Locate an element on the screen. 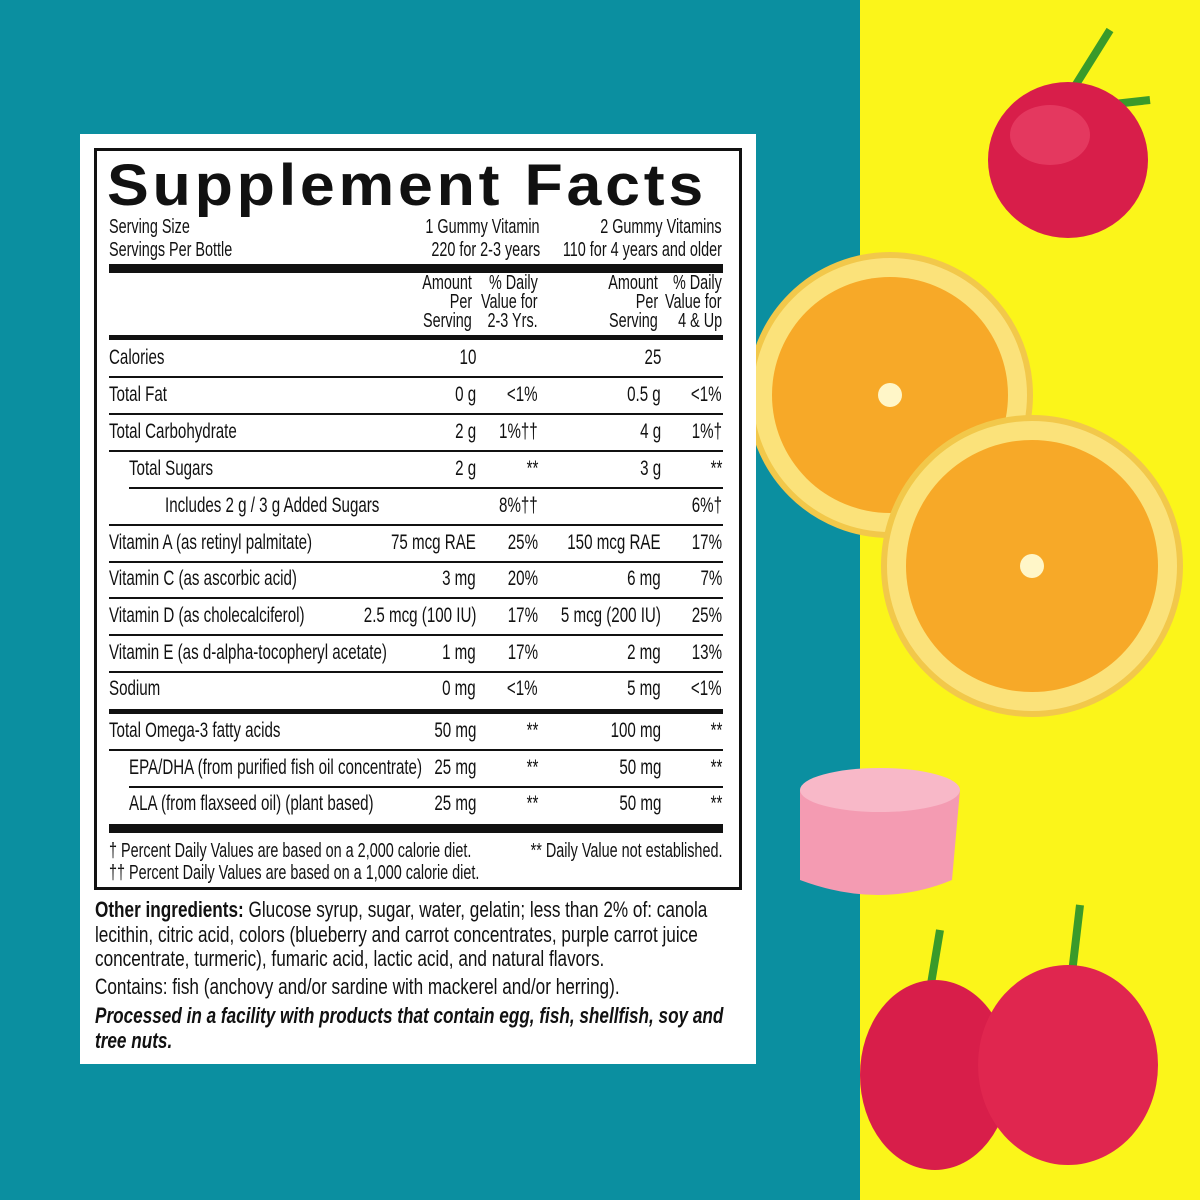 The height and width of the screenshot is (1200, 1200). amount-2-3yrs: 3 mg is located at coordinates (459, 578).